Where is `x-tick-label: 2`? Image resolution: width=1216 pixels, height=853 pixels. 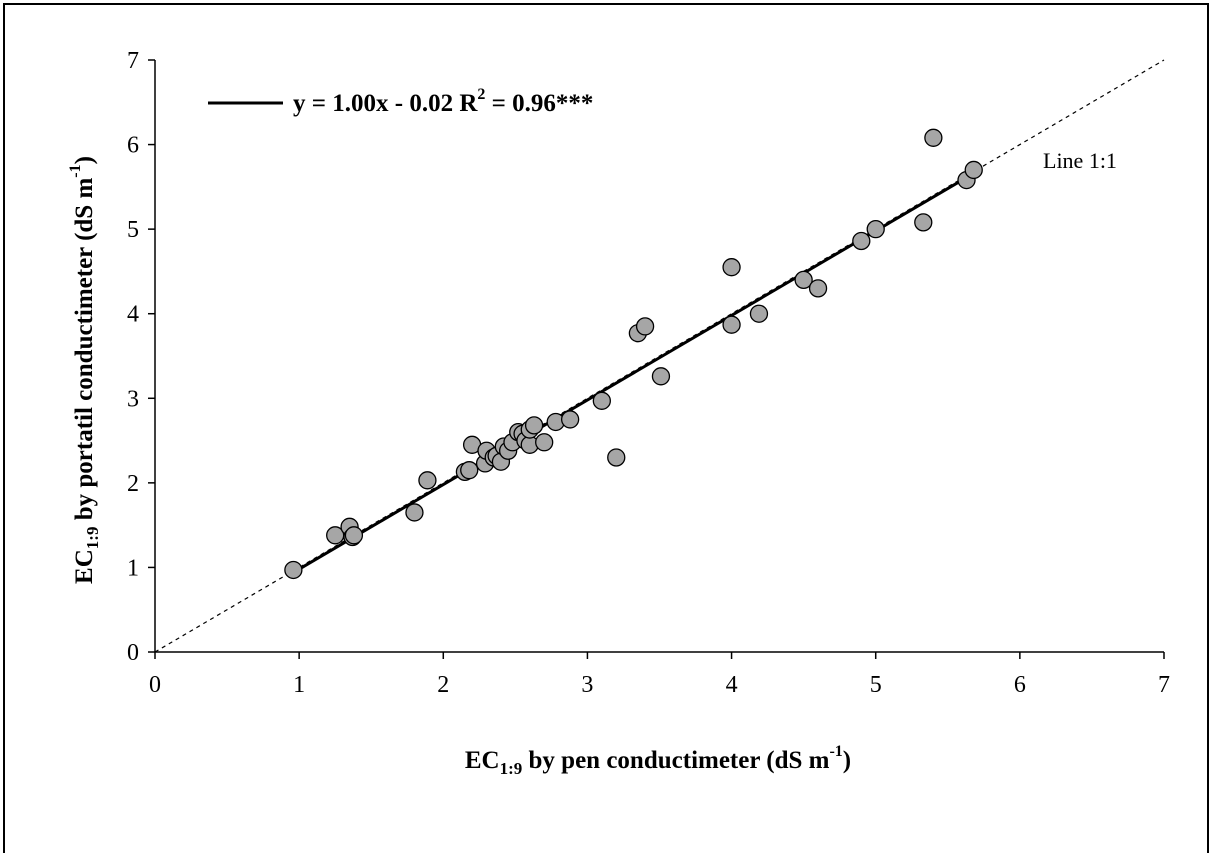
x-tick-label: 2 is located at coordinates (443, 685).